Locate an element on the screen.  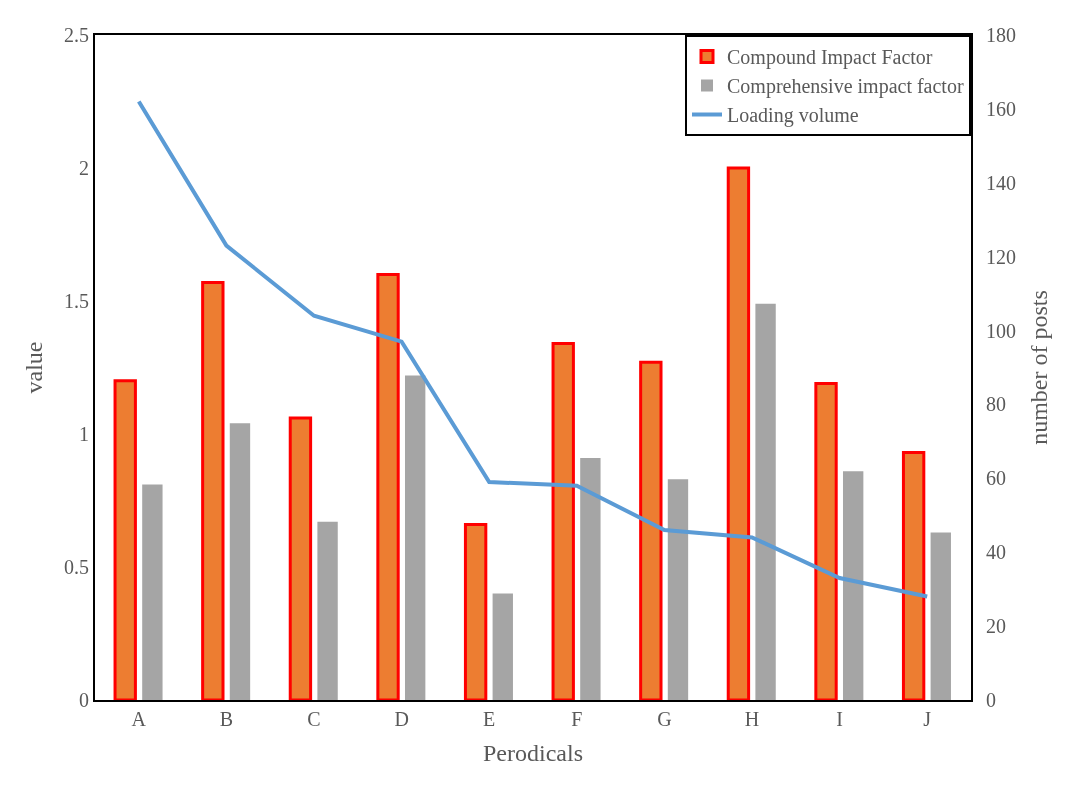
y-tick-label: 0.5 is located at coordinates (76, 567).